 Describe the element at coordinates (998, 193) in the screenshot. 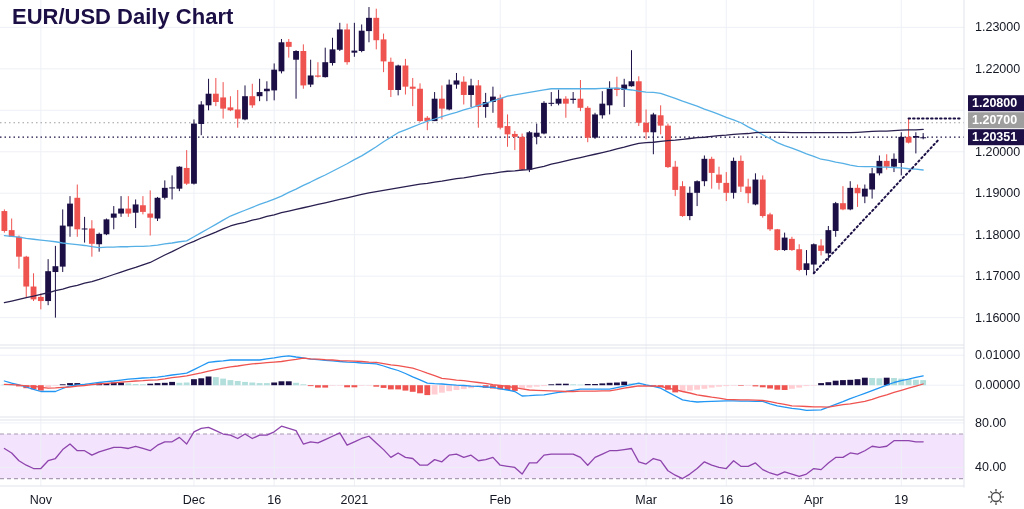

I see `y-tick-label: 1.19000` at that location.